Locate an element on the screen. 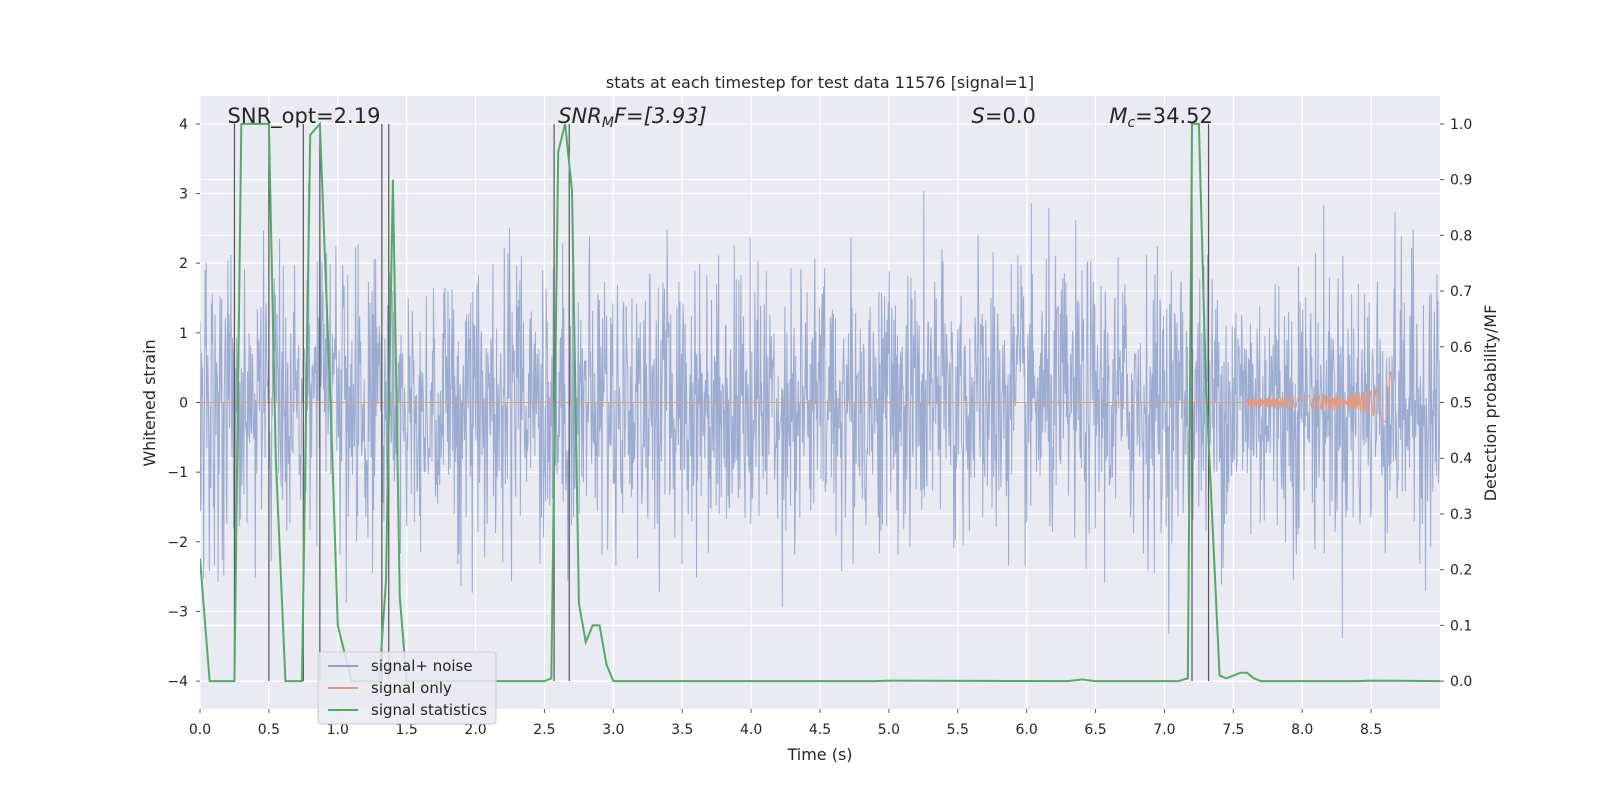 The width and height of the screenshot is (1600, 800). y-left-tick-label: 4 is located at coordinates (183, 125).